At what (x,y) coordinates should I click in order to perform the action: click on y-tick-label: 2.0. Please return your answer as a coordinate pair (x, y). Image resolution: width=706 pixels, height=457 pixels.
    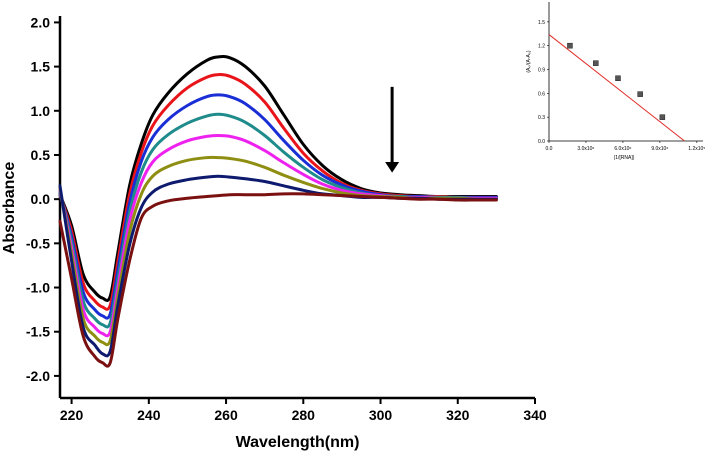
    Looking at the image, I should click on (41, 22).